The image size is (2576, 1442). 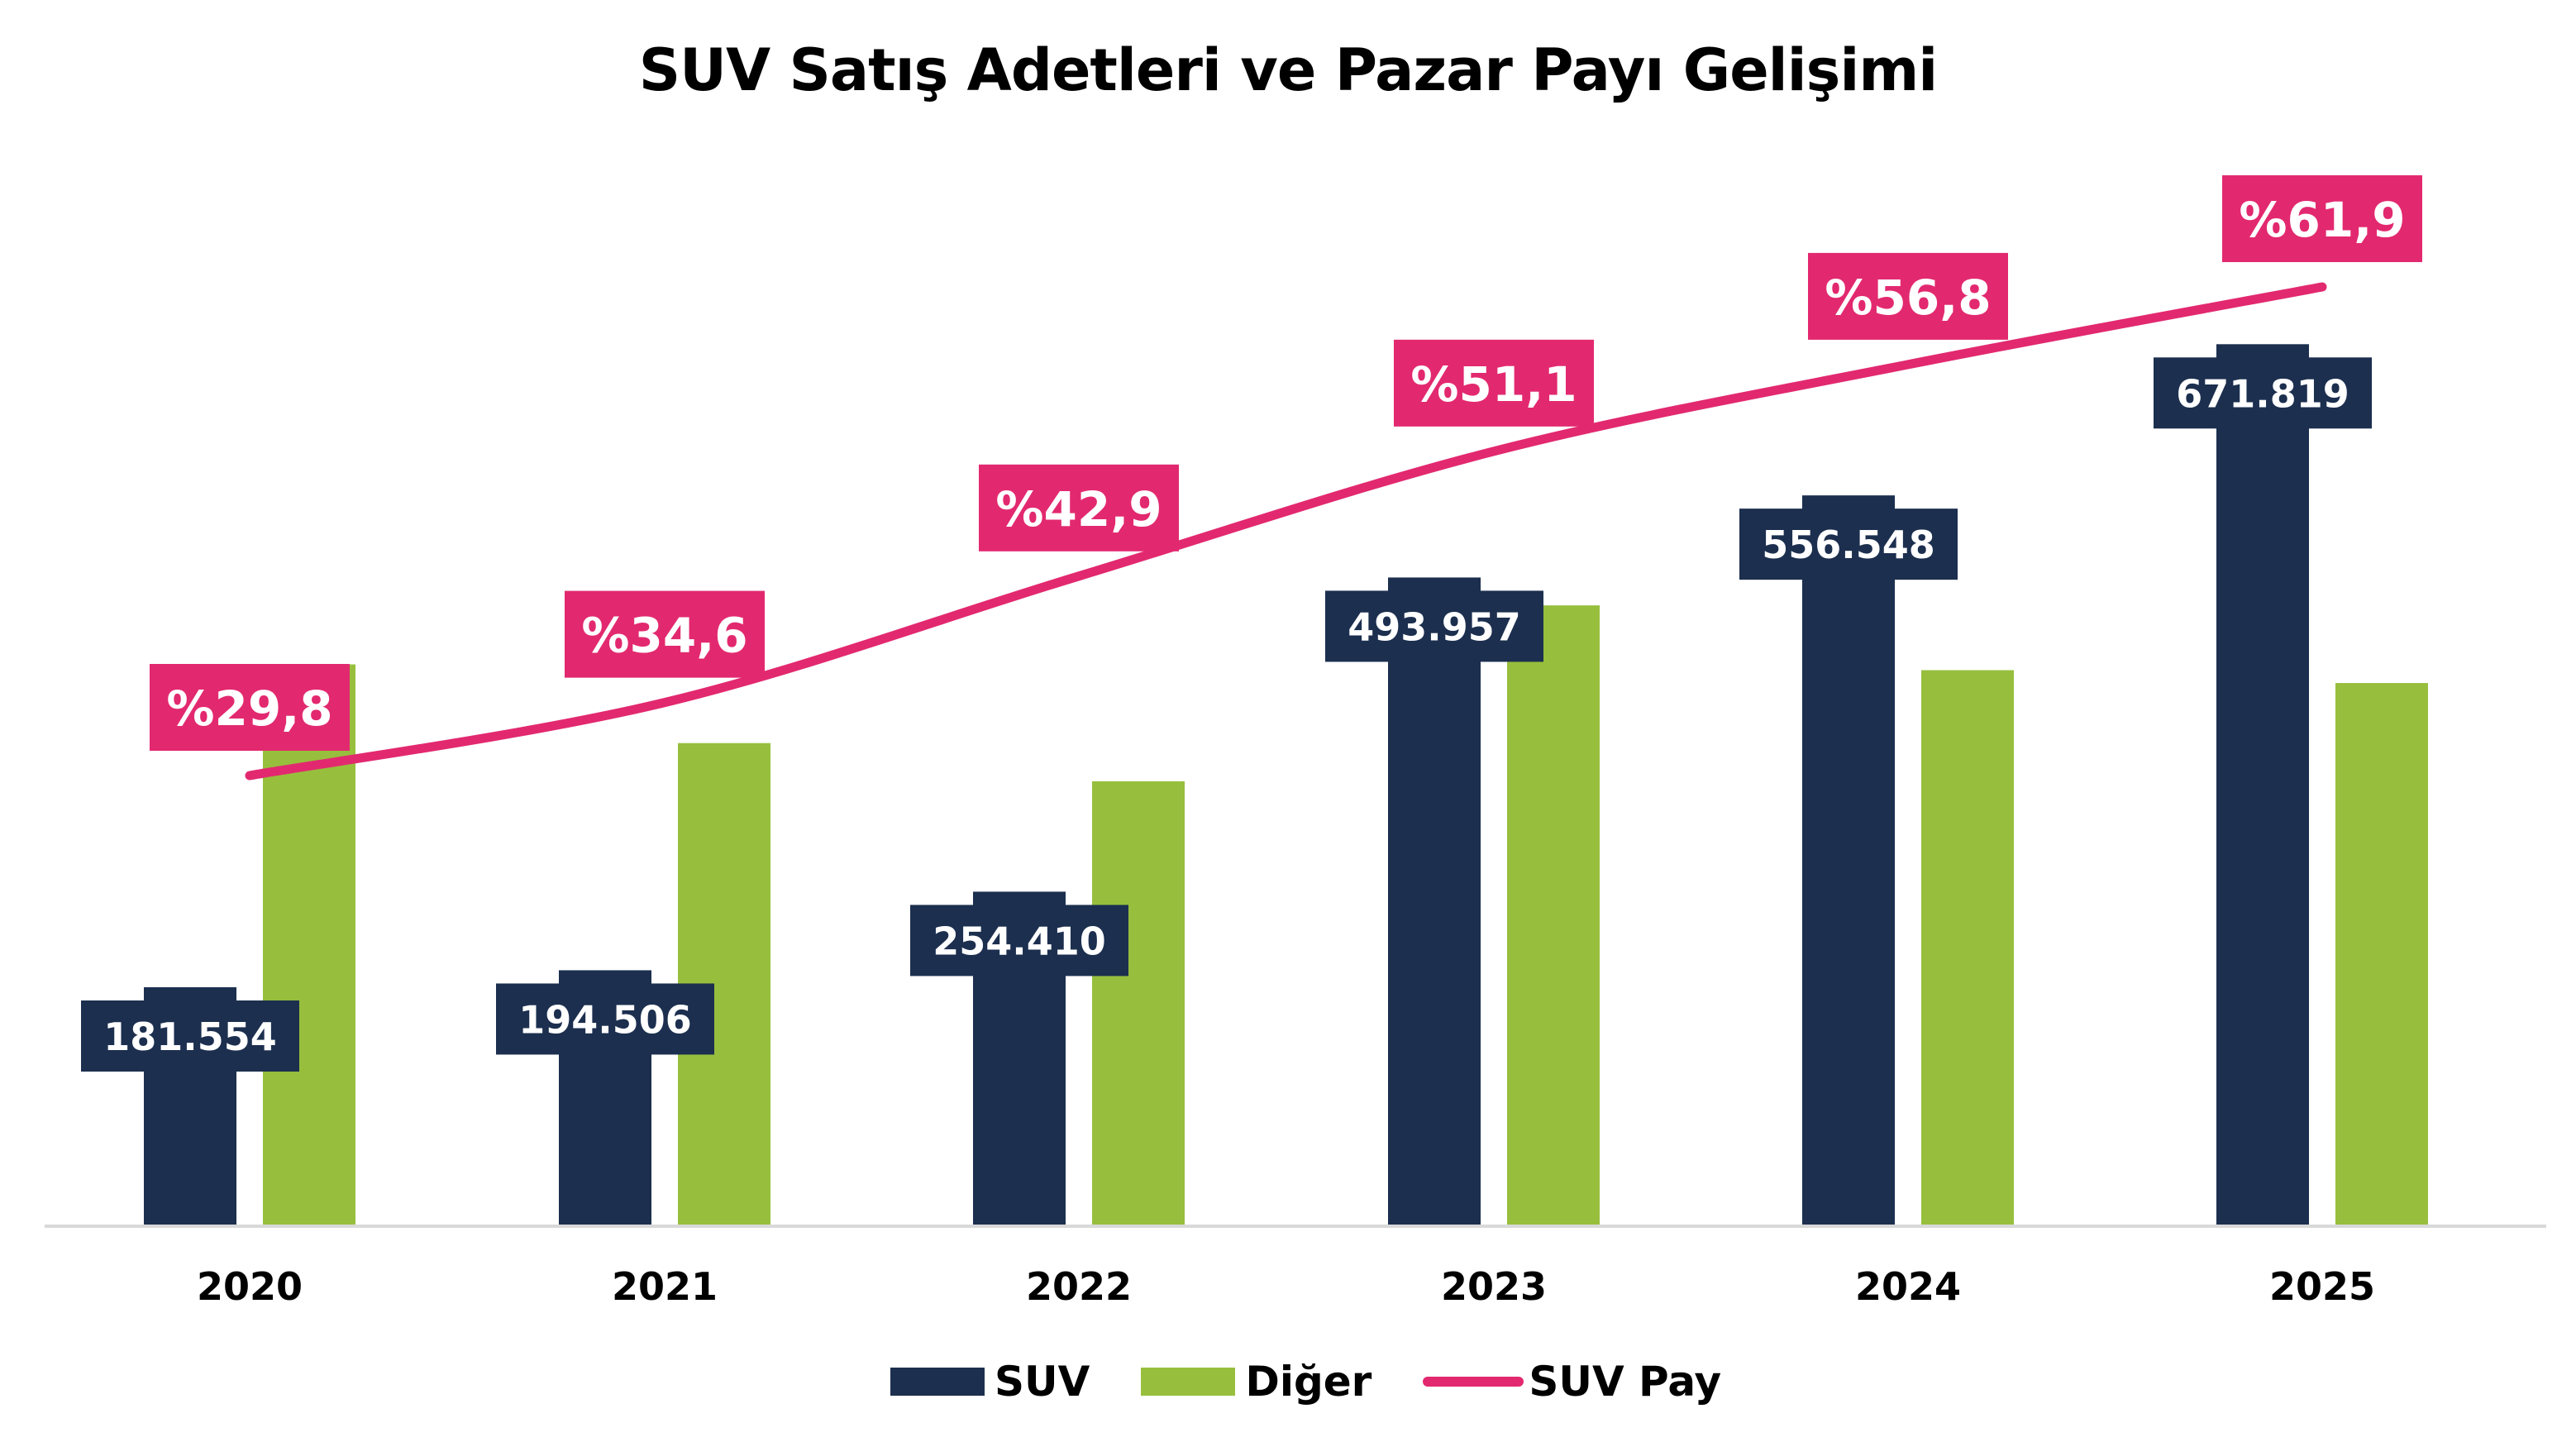 What do you see at coordinates (665, 1286) in the screenshot?
I see `x-tick-label: 2021` at bounding box center [665, 1286].